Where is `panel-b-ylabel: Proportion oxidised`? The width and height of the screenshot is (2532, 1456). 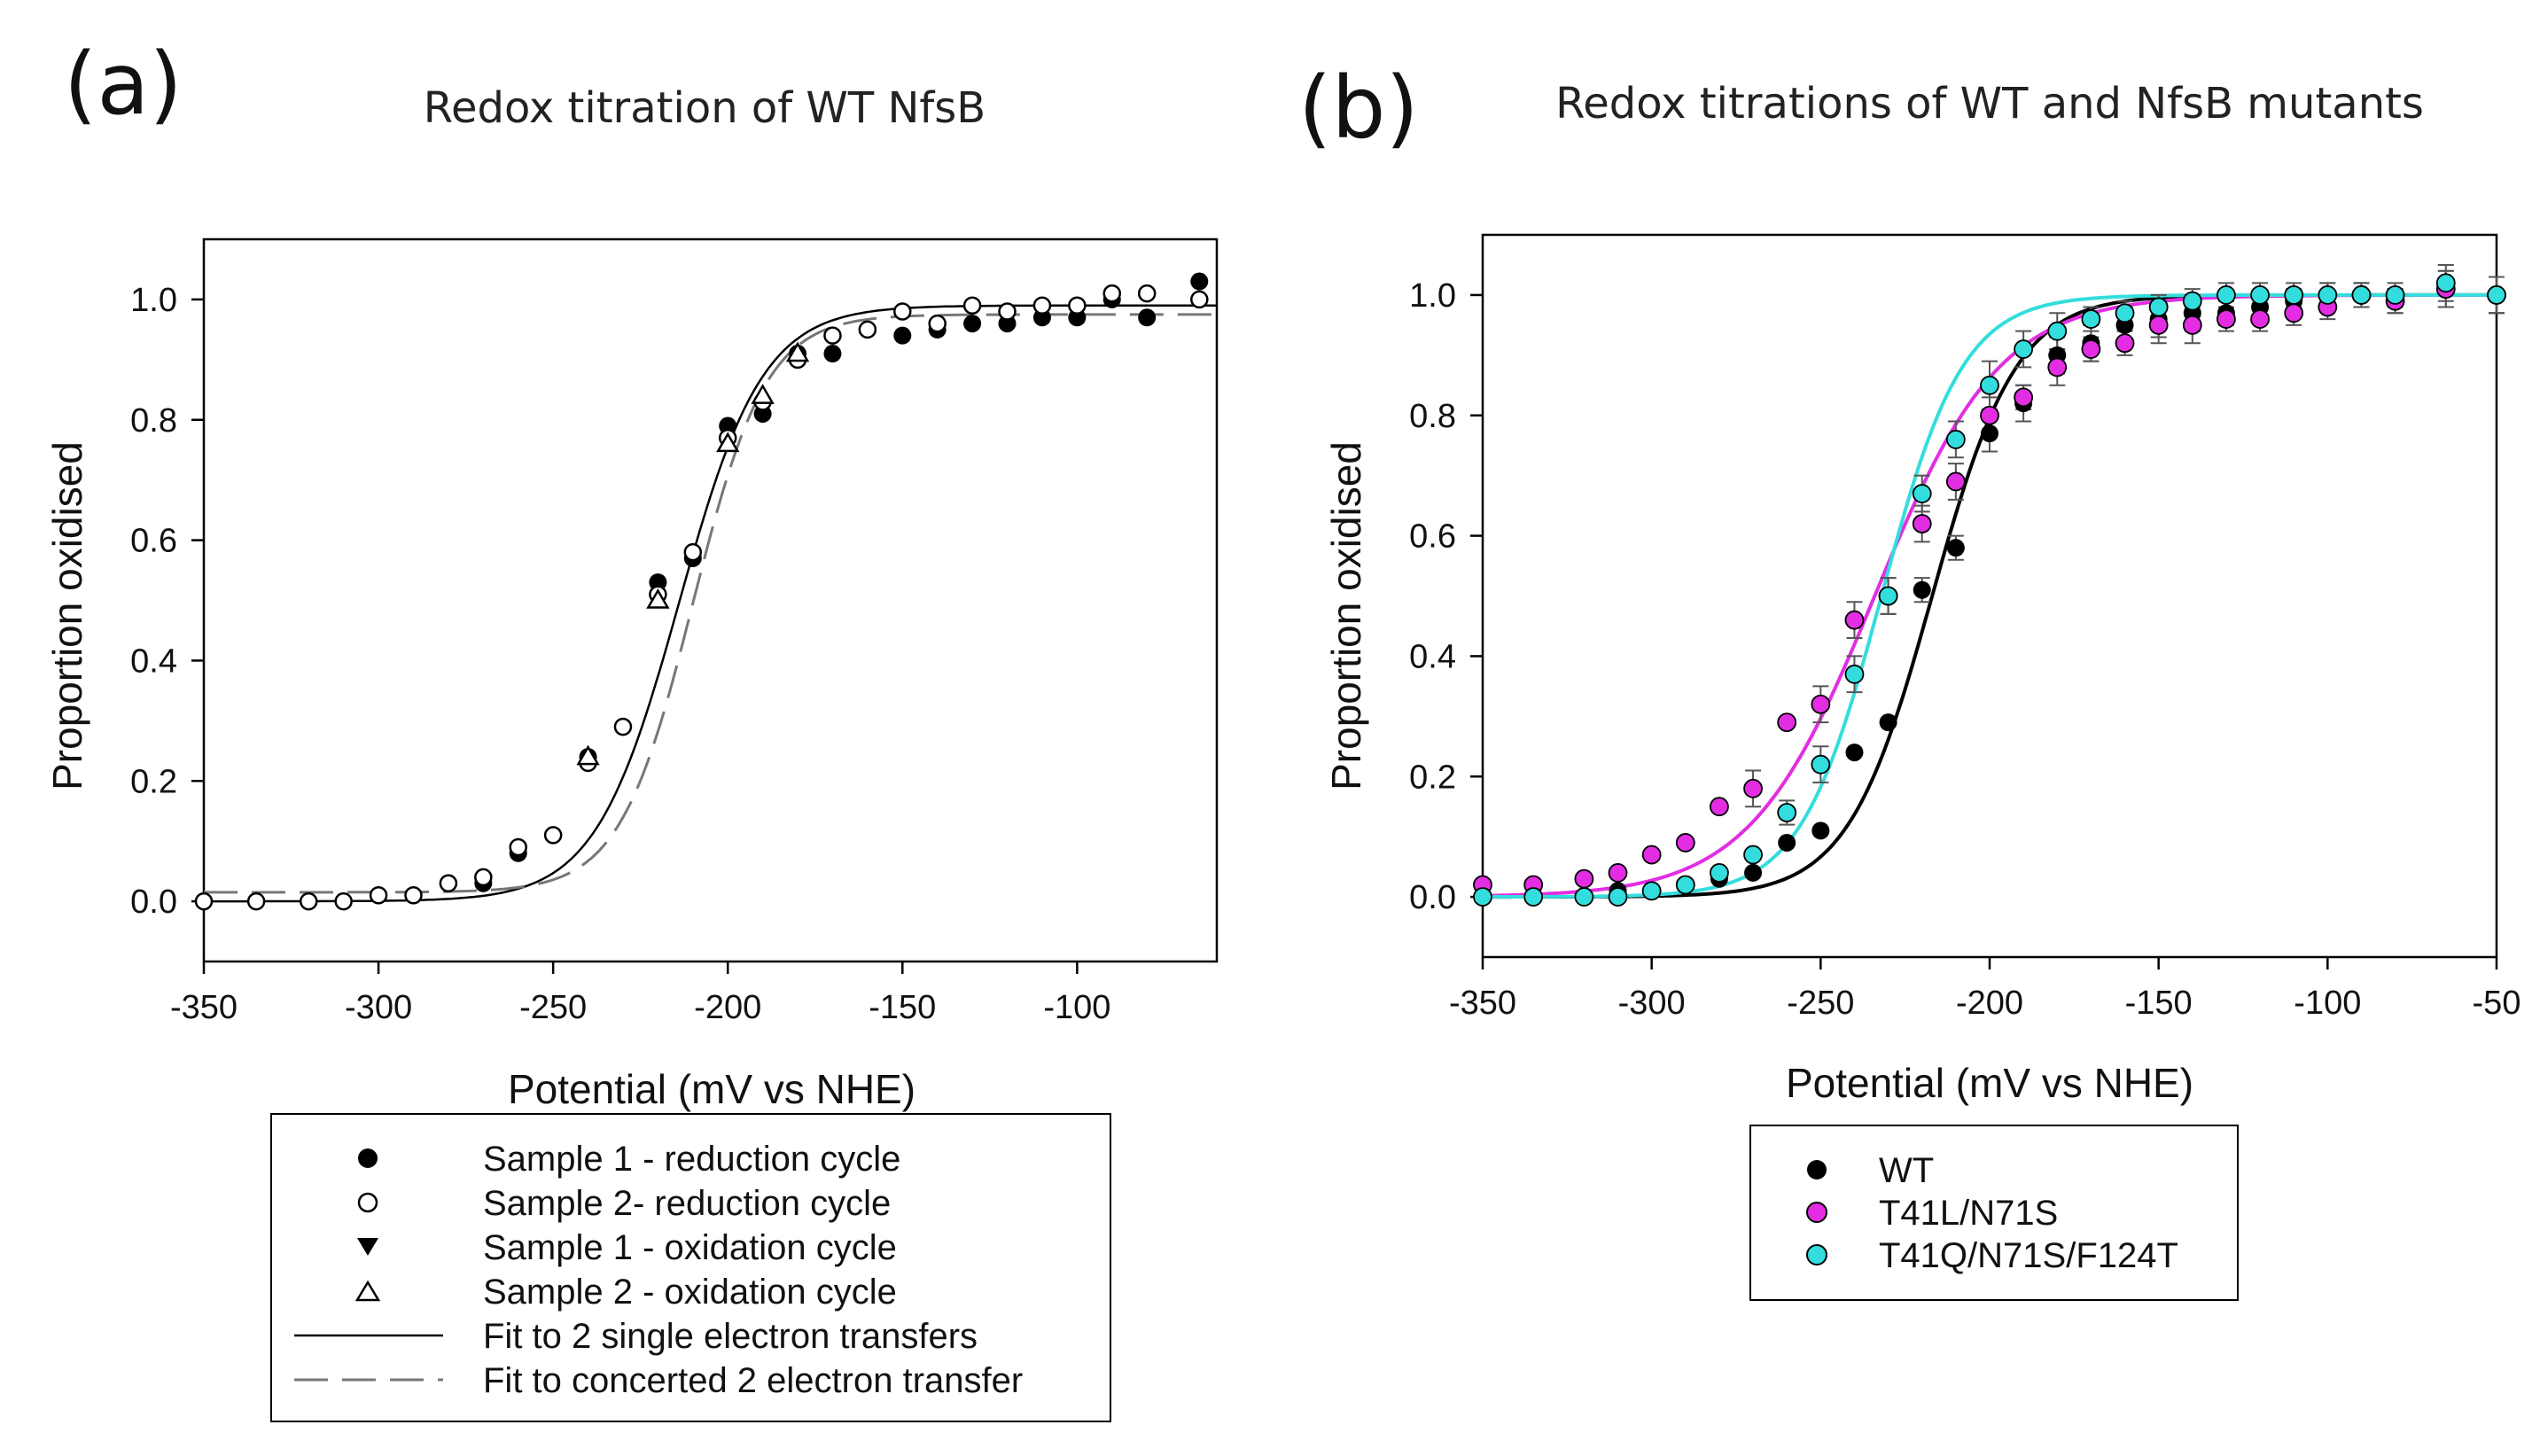
panel-b-ylabel: Proportion oxidised is located at coordinates (1346, 615).